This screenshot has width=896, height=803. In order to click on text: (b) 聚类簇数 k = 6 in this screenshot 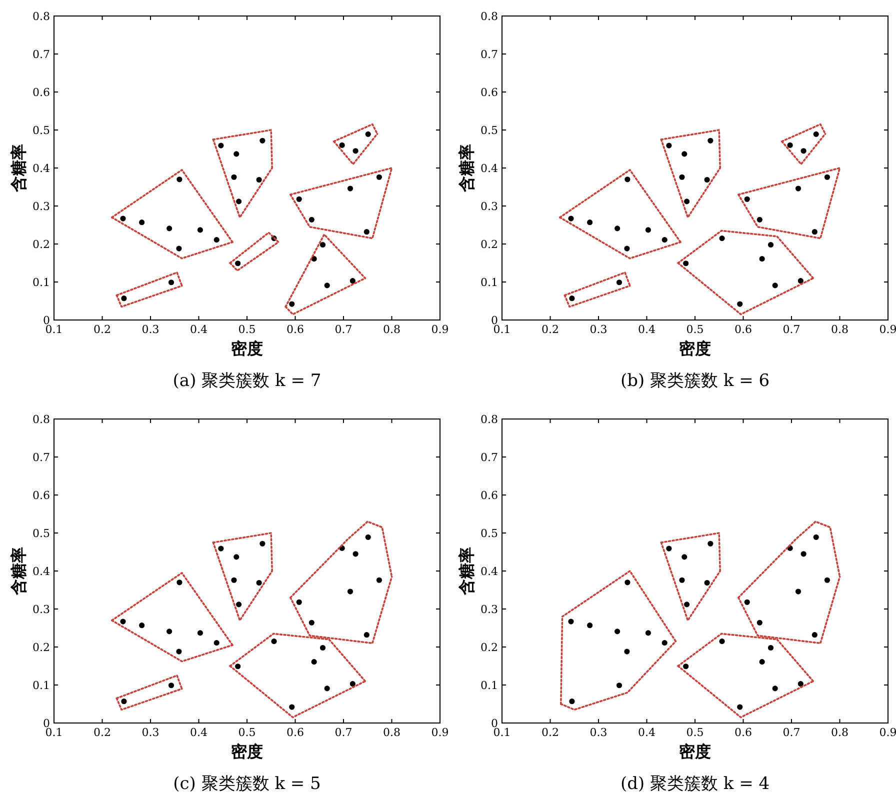, I will do `click(695, 381)`.